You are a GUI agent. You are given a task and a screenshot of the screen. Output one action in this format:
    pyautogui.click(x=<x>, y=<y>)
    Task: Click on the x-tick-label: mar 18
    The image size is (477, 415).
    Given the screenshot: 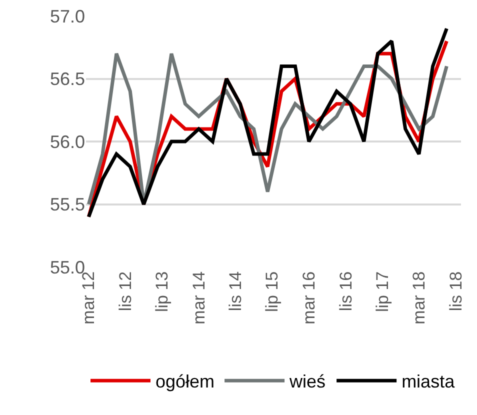 What is the action you would take?
    pyautogui.click(x=418, y=297)
    